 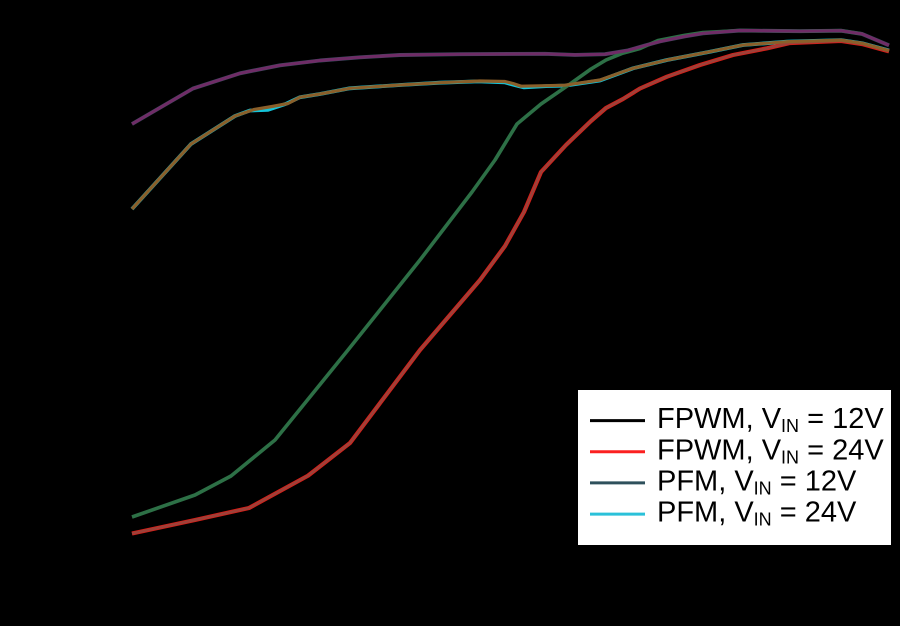 I want to click on svg-text: FPWM, VIN = 12V, so click(x=770, y=419).